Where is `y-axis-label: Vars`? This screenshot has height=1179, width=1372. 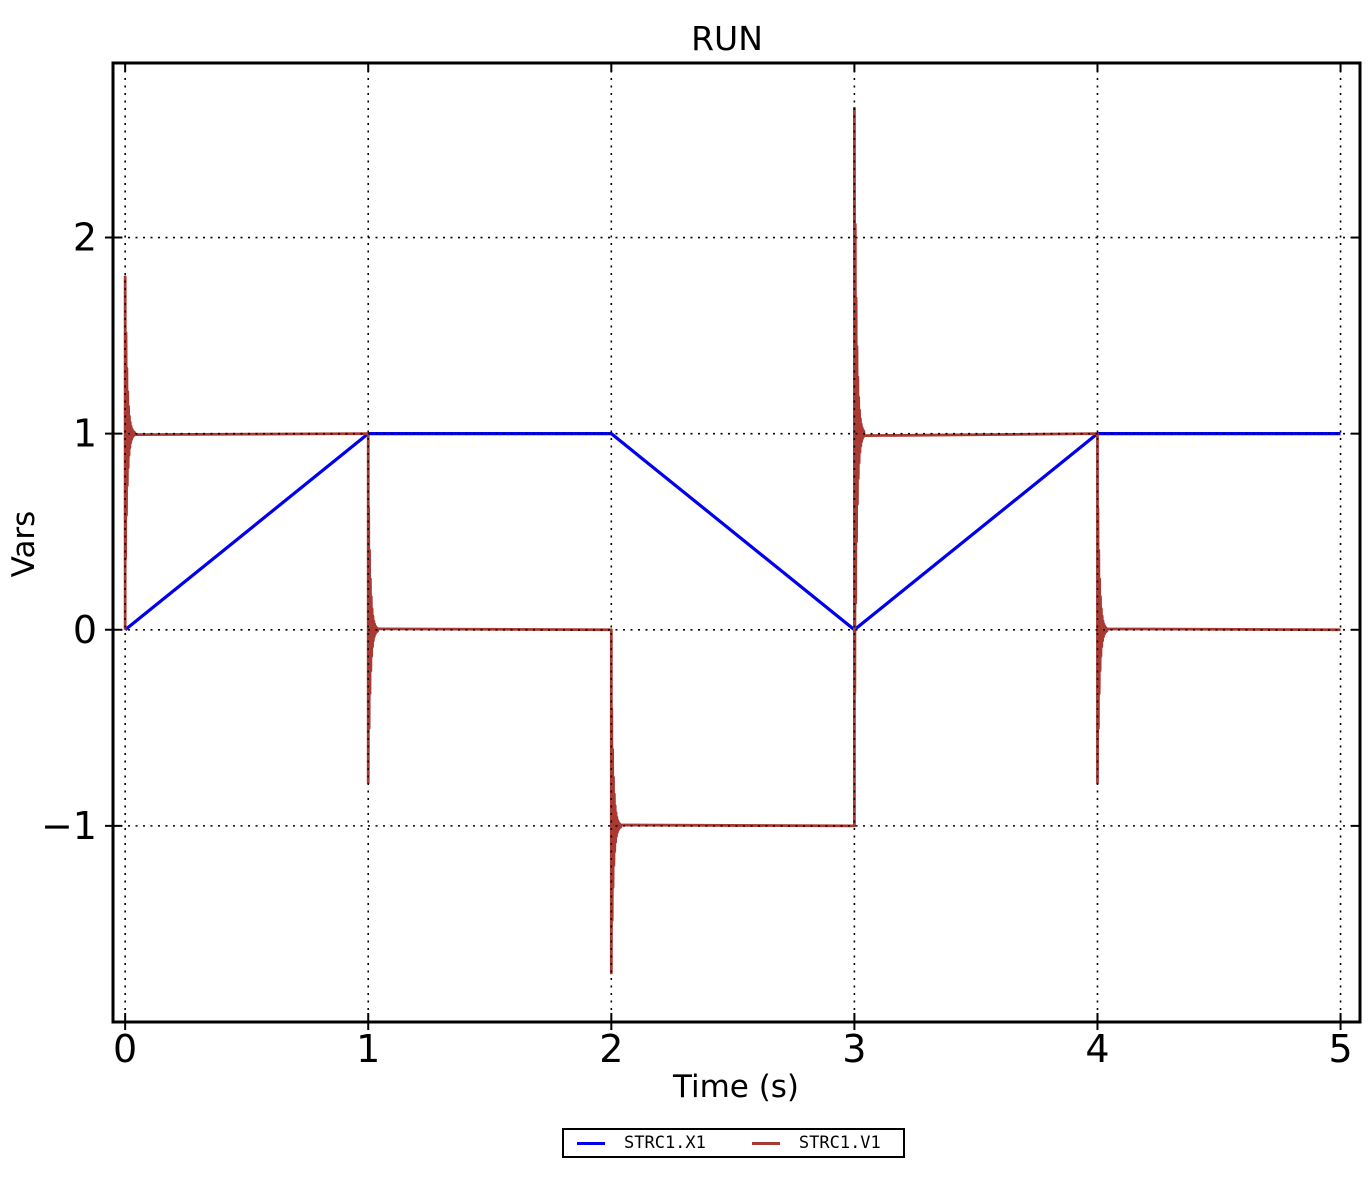 y-axis-label: Vars is located at coordinates (24, 544).